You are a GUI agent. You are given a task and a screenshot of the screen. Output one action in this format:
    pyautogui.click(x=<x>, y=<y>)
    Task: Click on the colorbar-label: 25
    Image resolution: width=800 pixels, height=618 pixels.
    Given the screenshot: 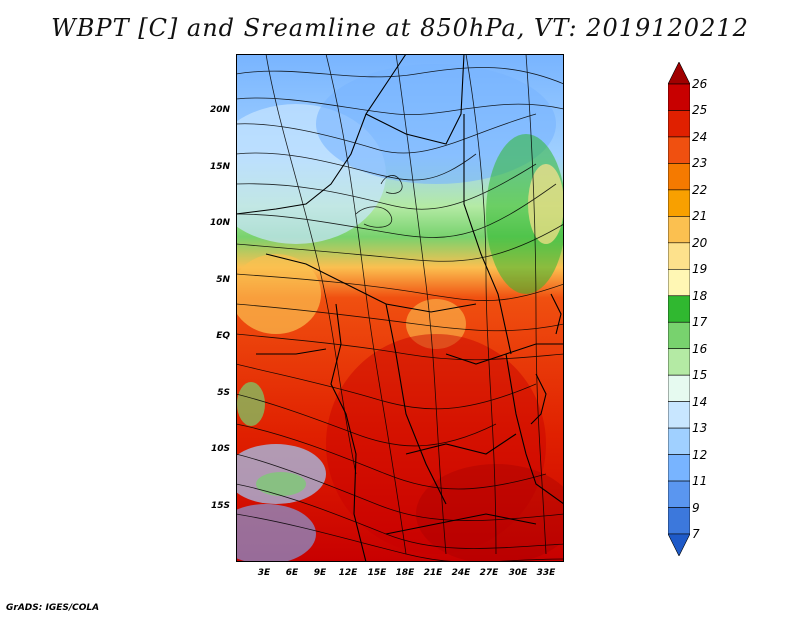 What is the action you would take?
    pyautogui.click(x=700, y=110)
    